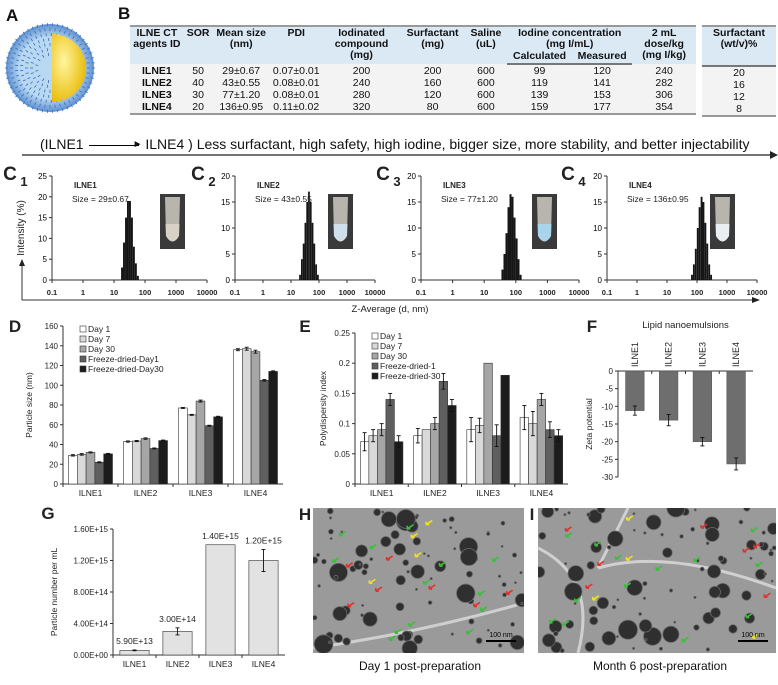 The image size is (778, 685). Describe the element at coordinates (607, 406) in the screenshot. I see `y-tick-label: -10` at that location.